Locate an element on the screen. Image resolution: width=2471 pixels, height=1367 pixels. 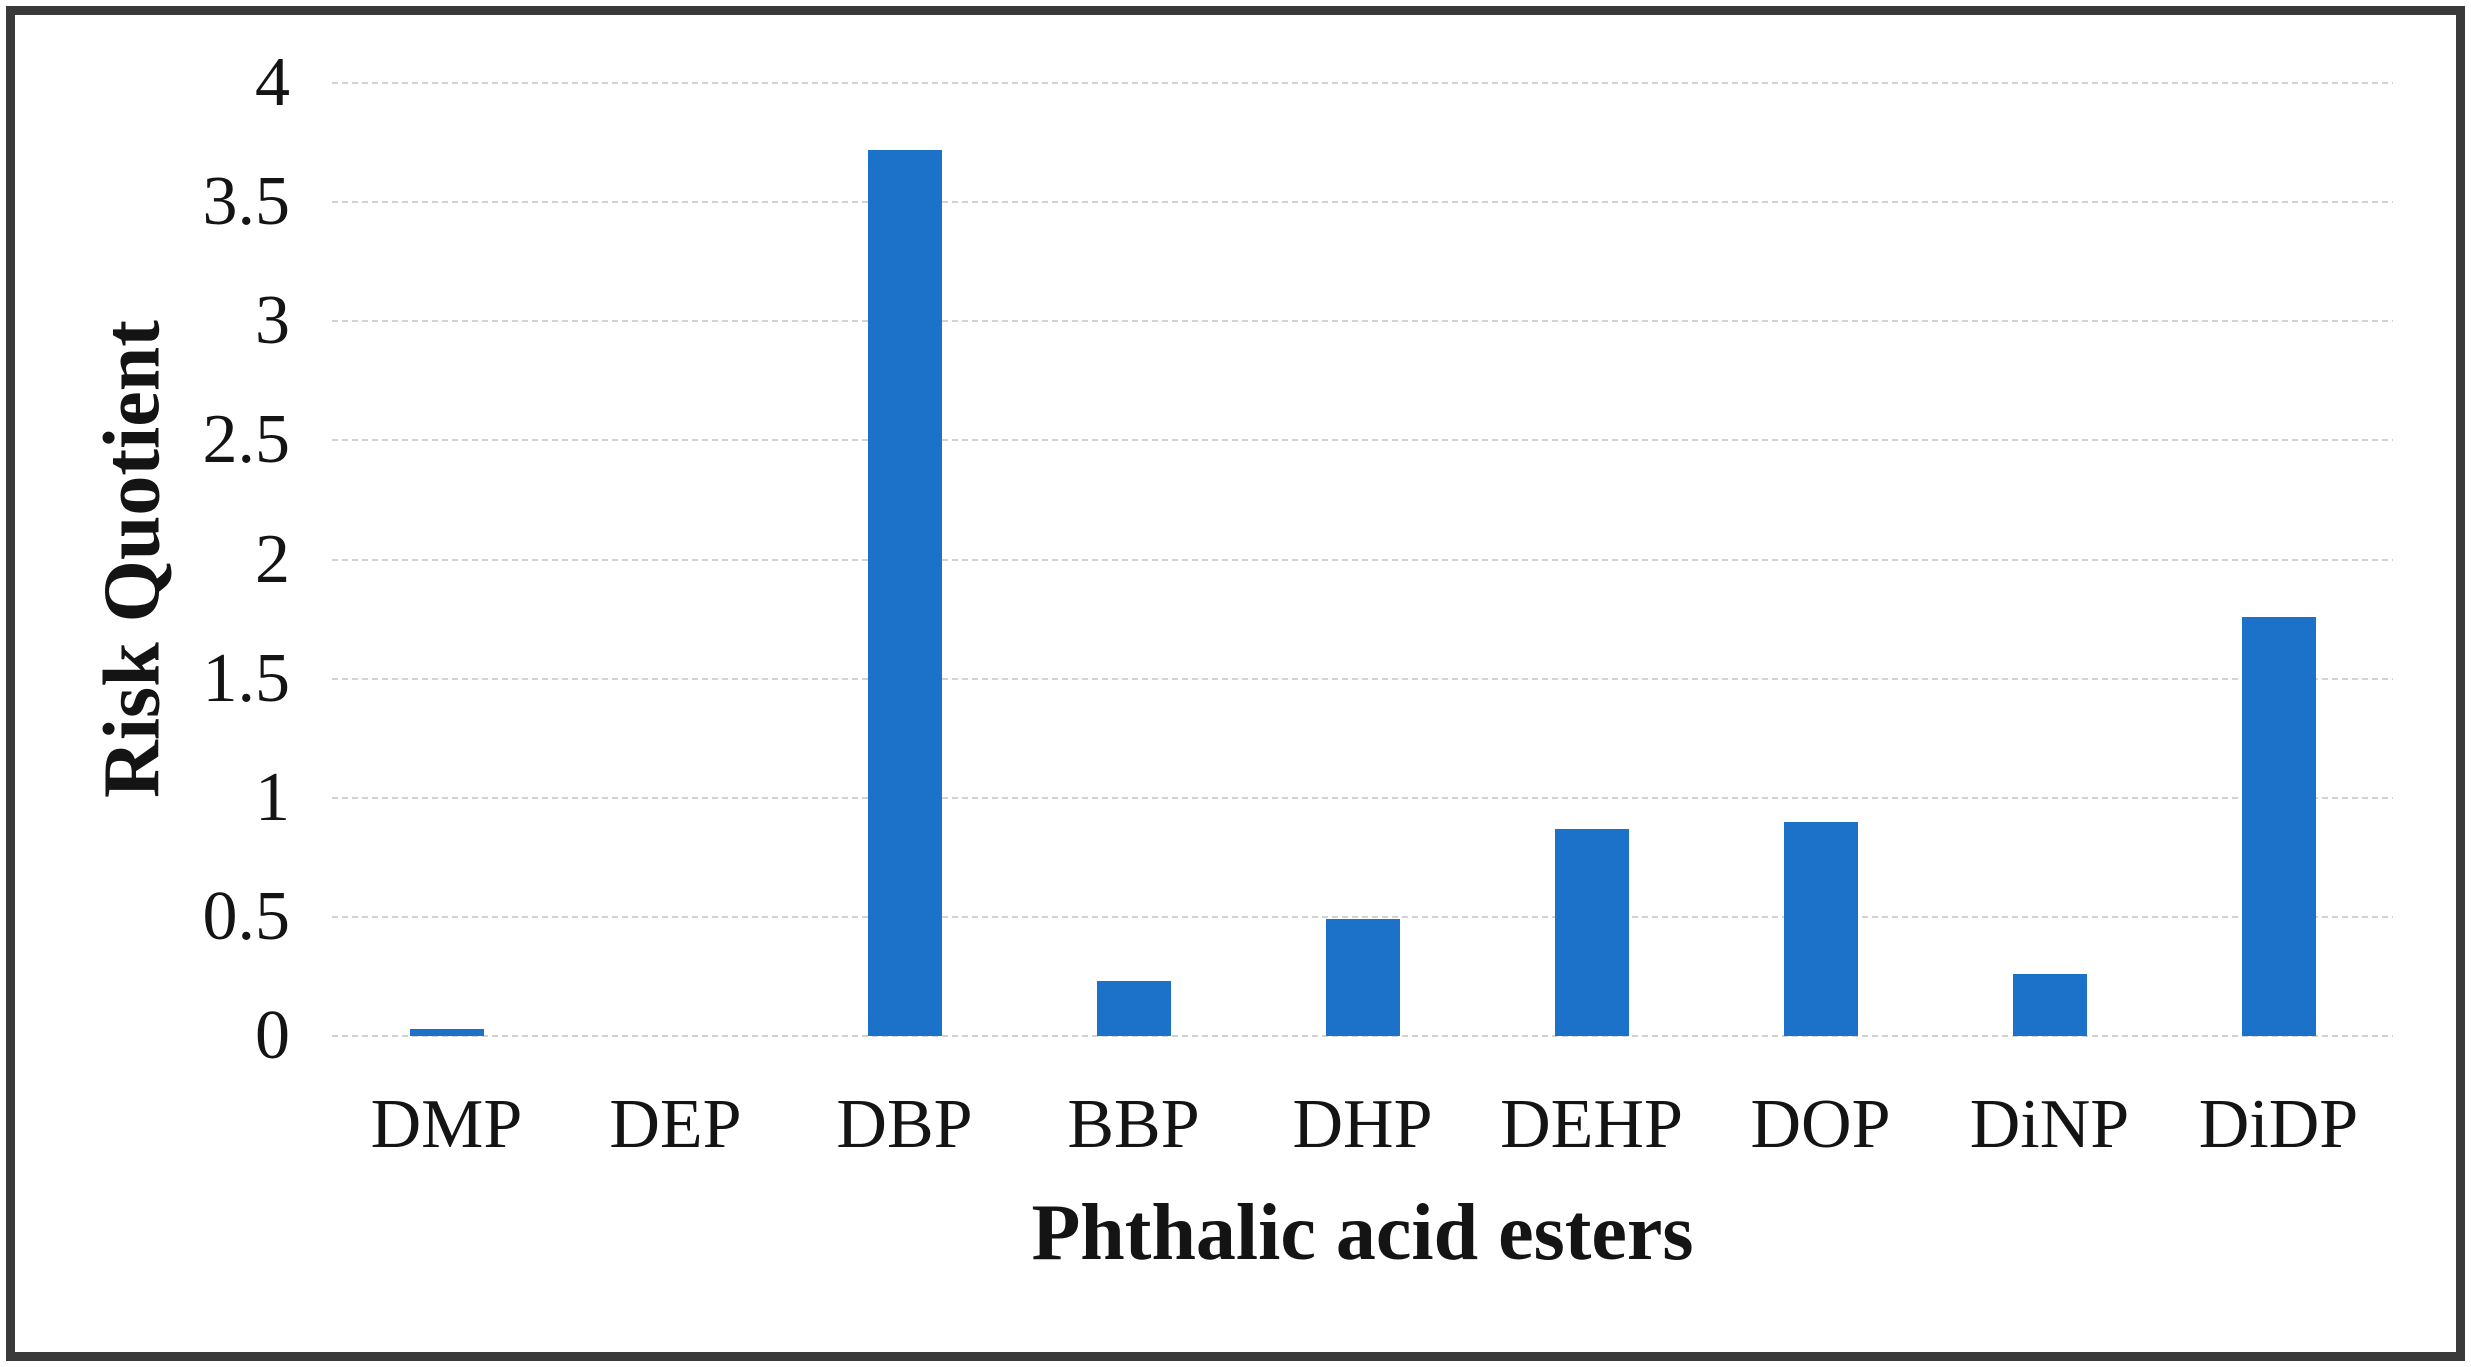
gridline-1.5 is located at coordinates (1362, 678).